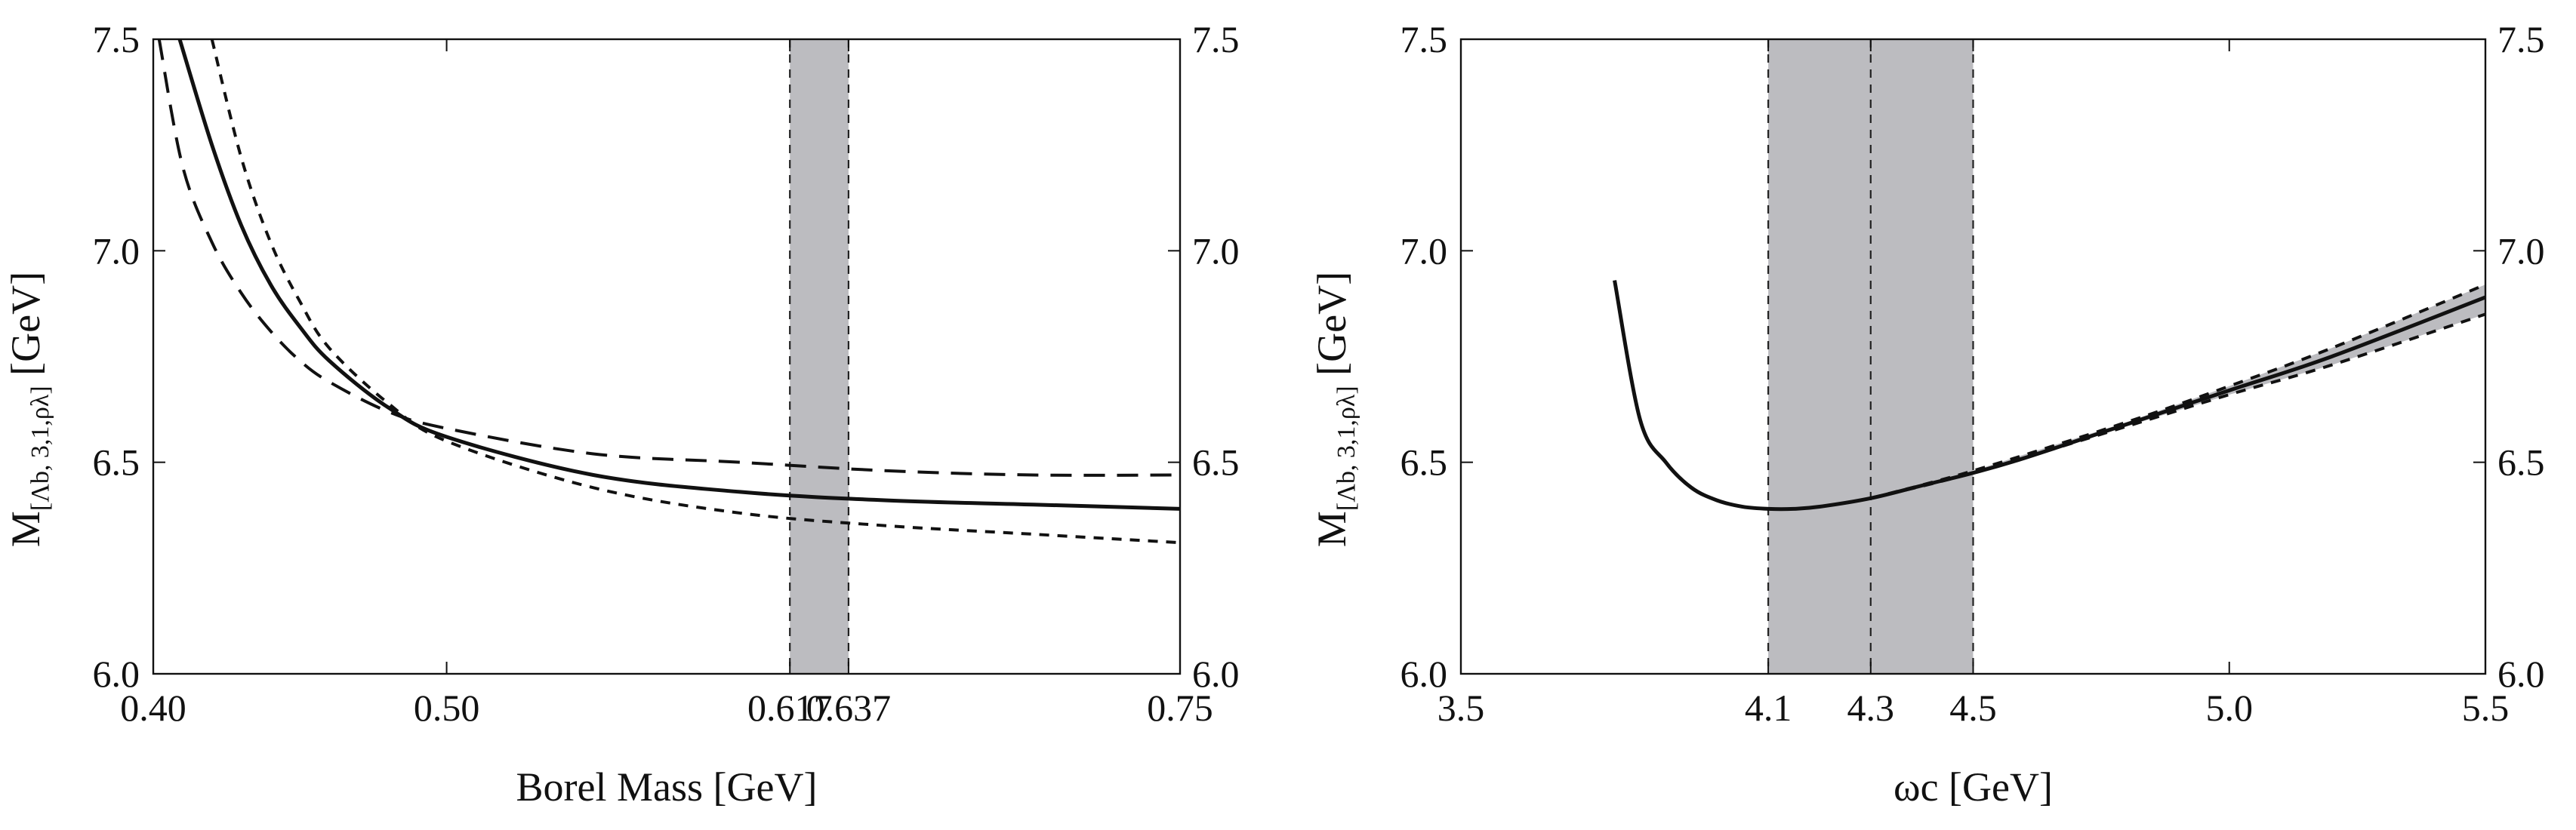  I want to click on x-tick-label: 5.0, so click(2230, 708).